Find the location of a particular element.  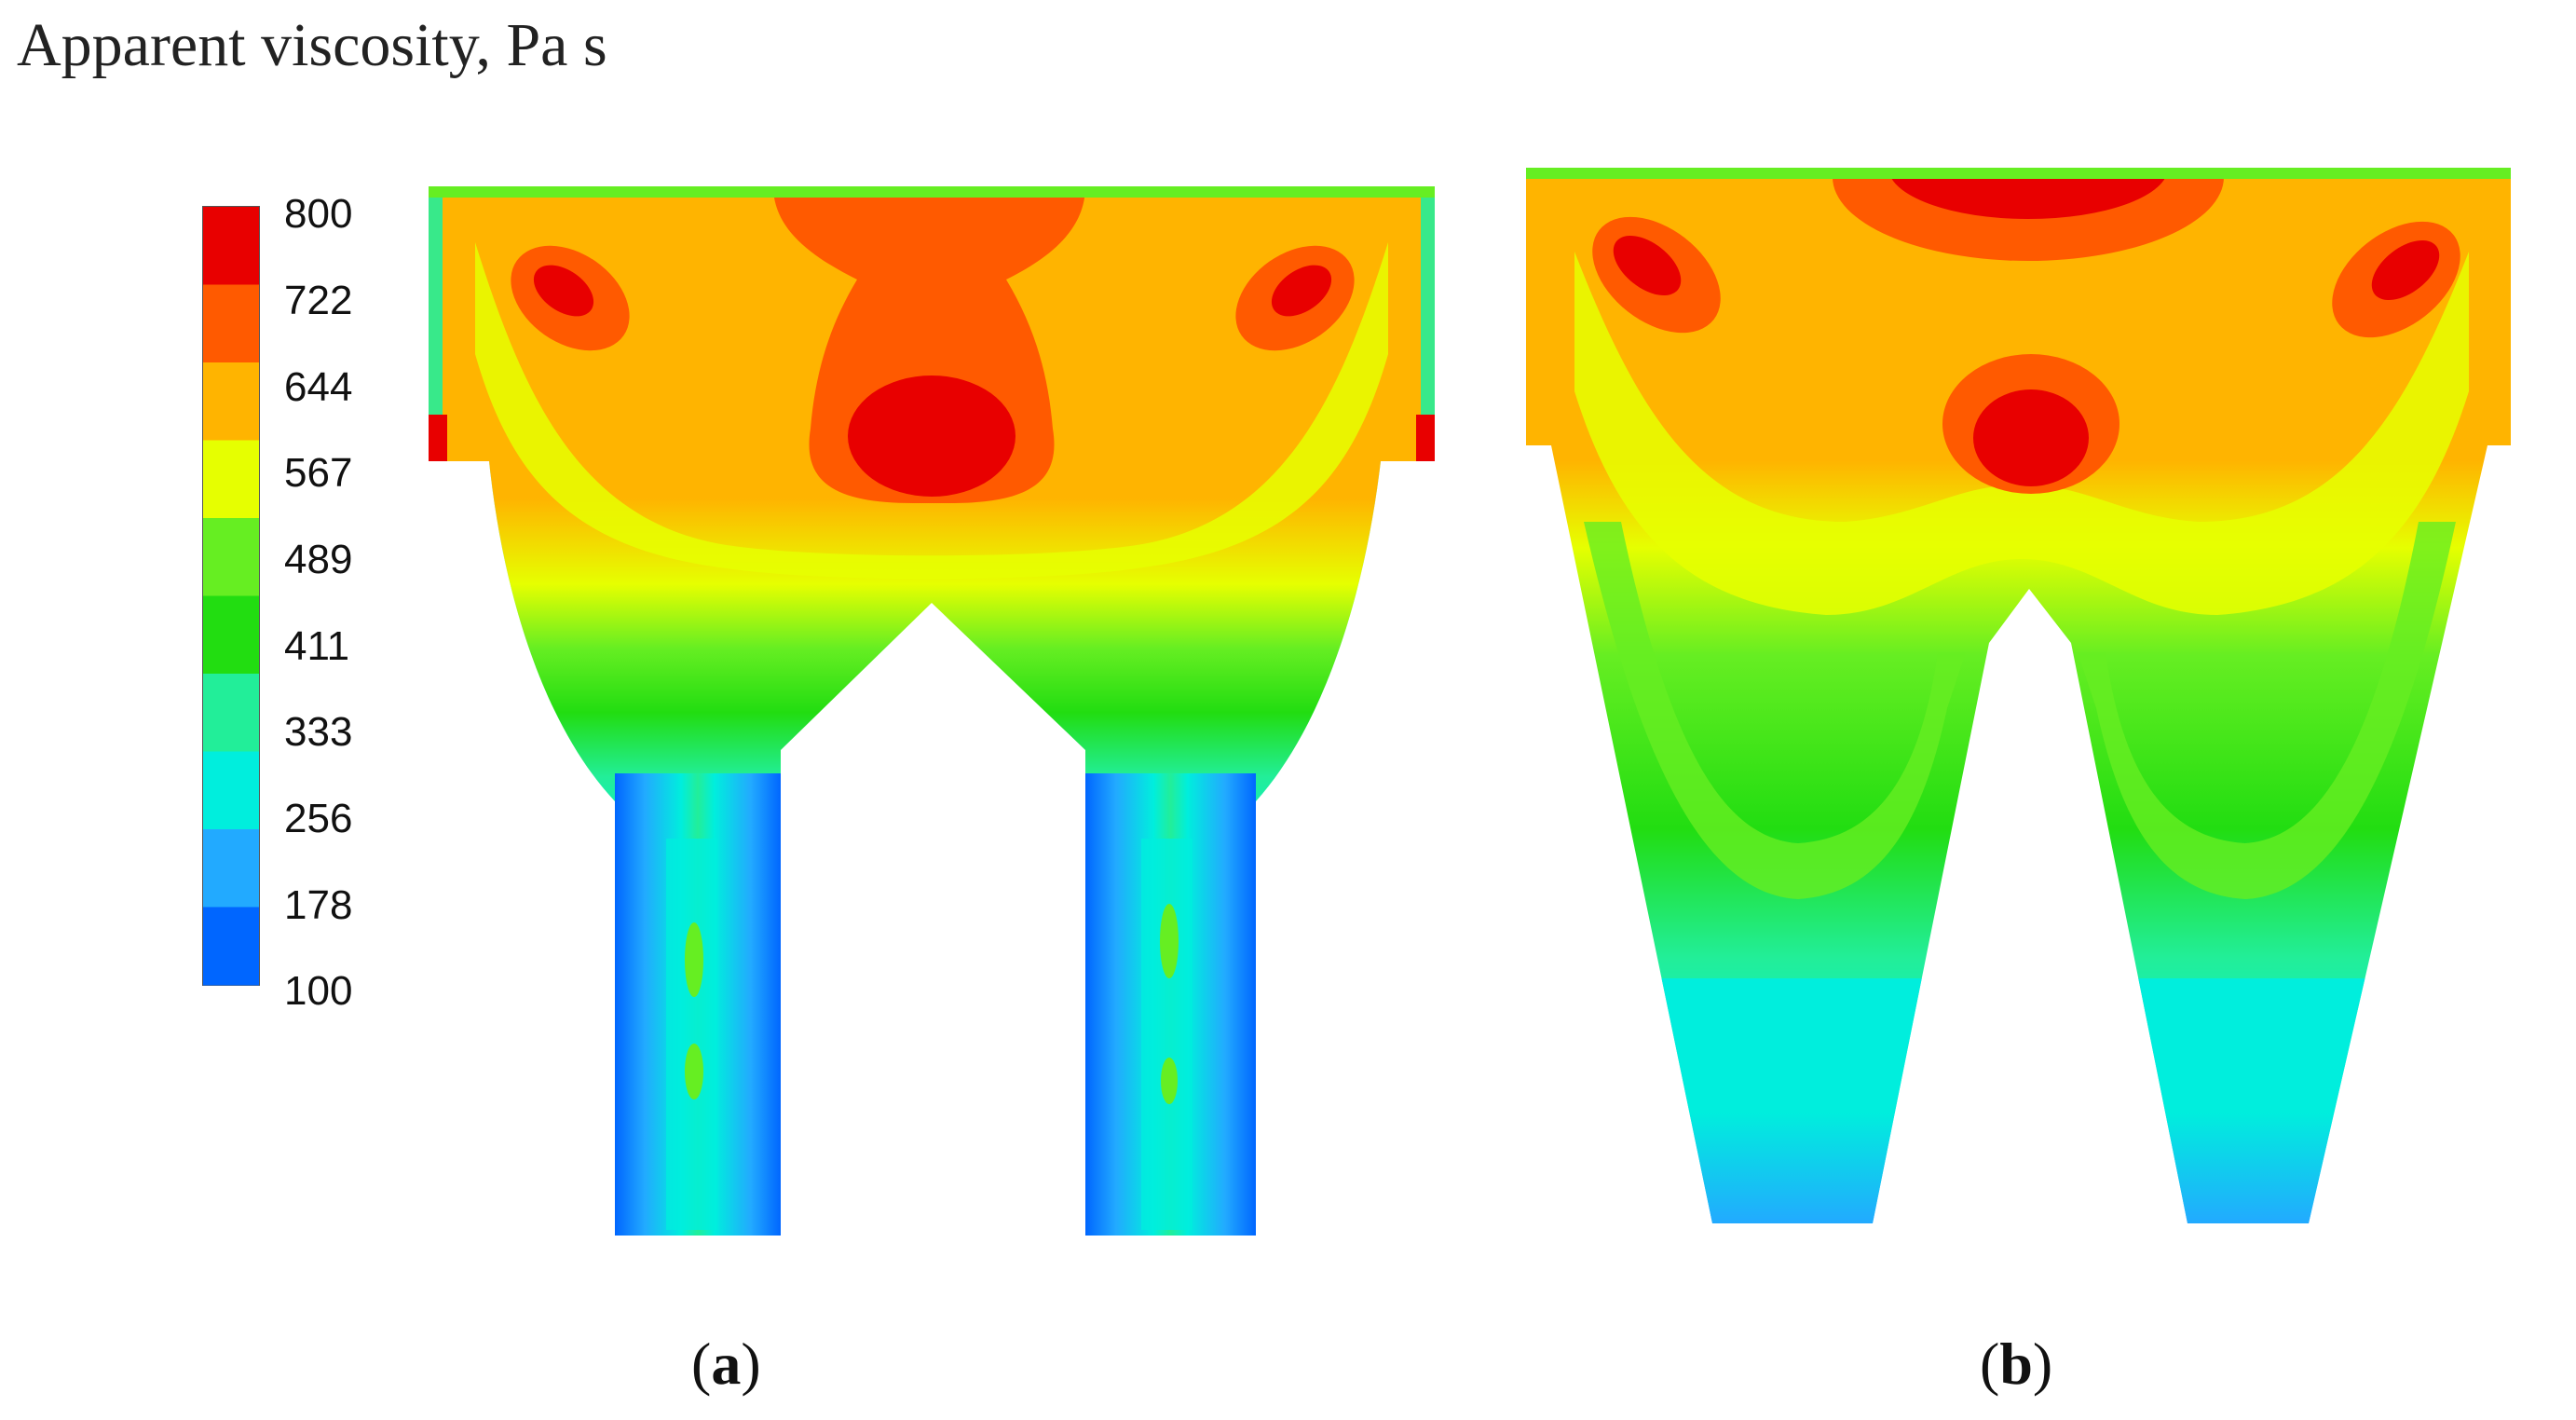

caption-a: (a) is located at coordinates (726, 1364).